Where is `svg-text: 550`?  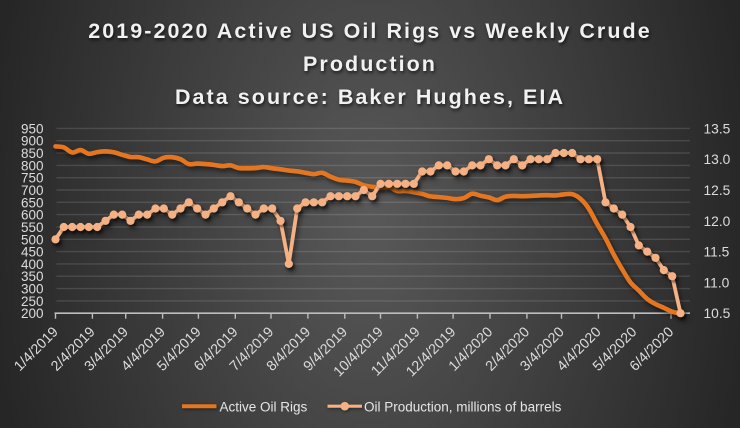
svg-text: 550 is located at coordinates (32, 227).